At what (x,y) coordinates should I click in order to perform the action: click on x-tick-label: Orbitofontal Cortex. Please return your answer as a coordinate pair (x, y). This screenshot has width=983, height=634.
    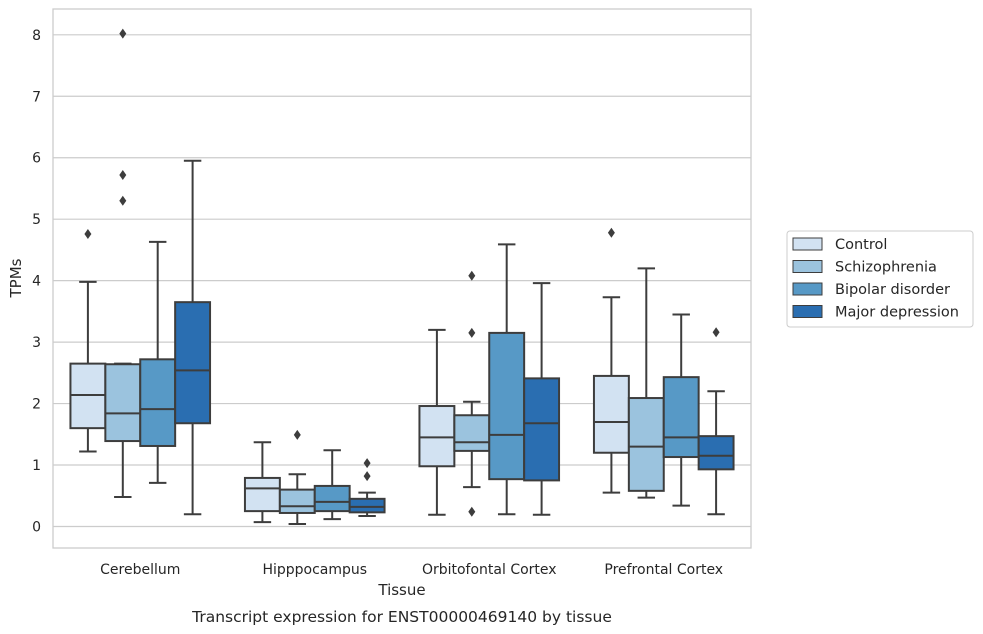
    Looking at the image, I should click on (489, 570).